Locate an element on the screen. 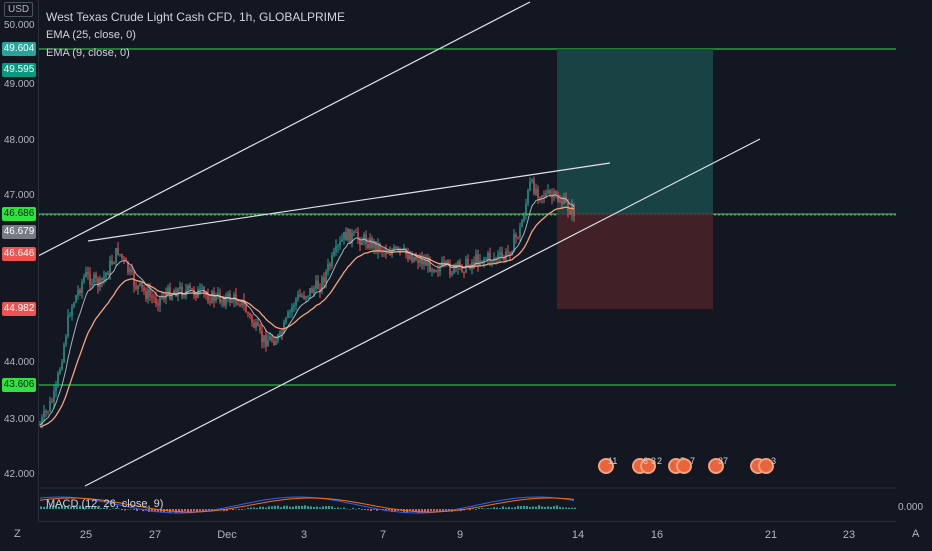 The height and width of the screenshot is (551, 932). price-tag-level-low: 43.606 is located at coordinates (19, 385).